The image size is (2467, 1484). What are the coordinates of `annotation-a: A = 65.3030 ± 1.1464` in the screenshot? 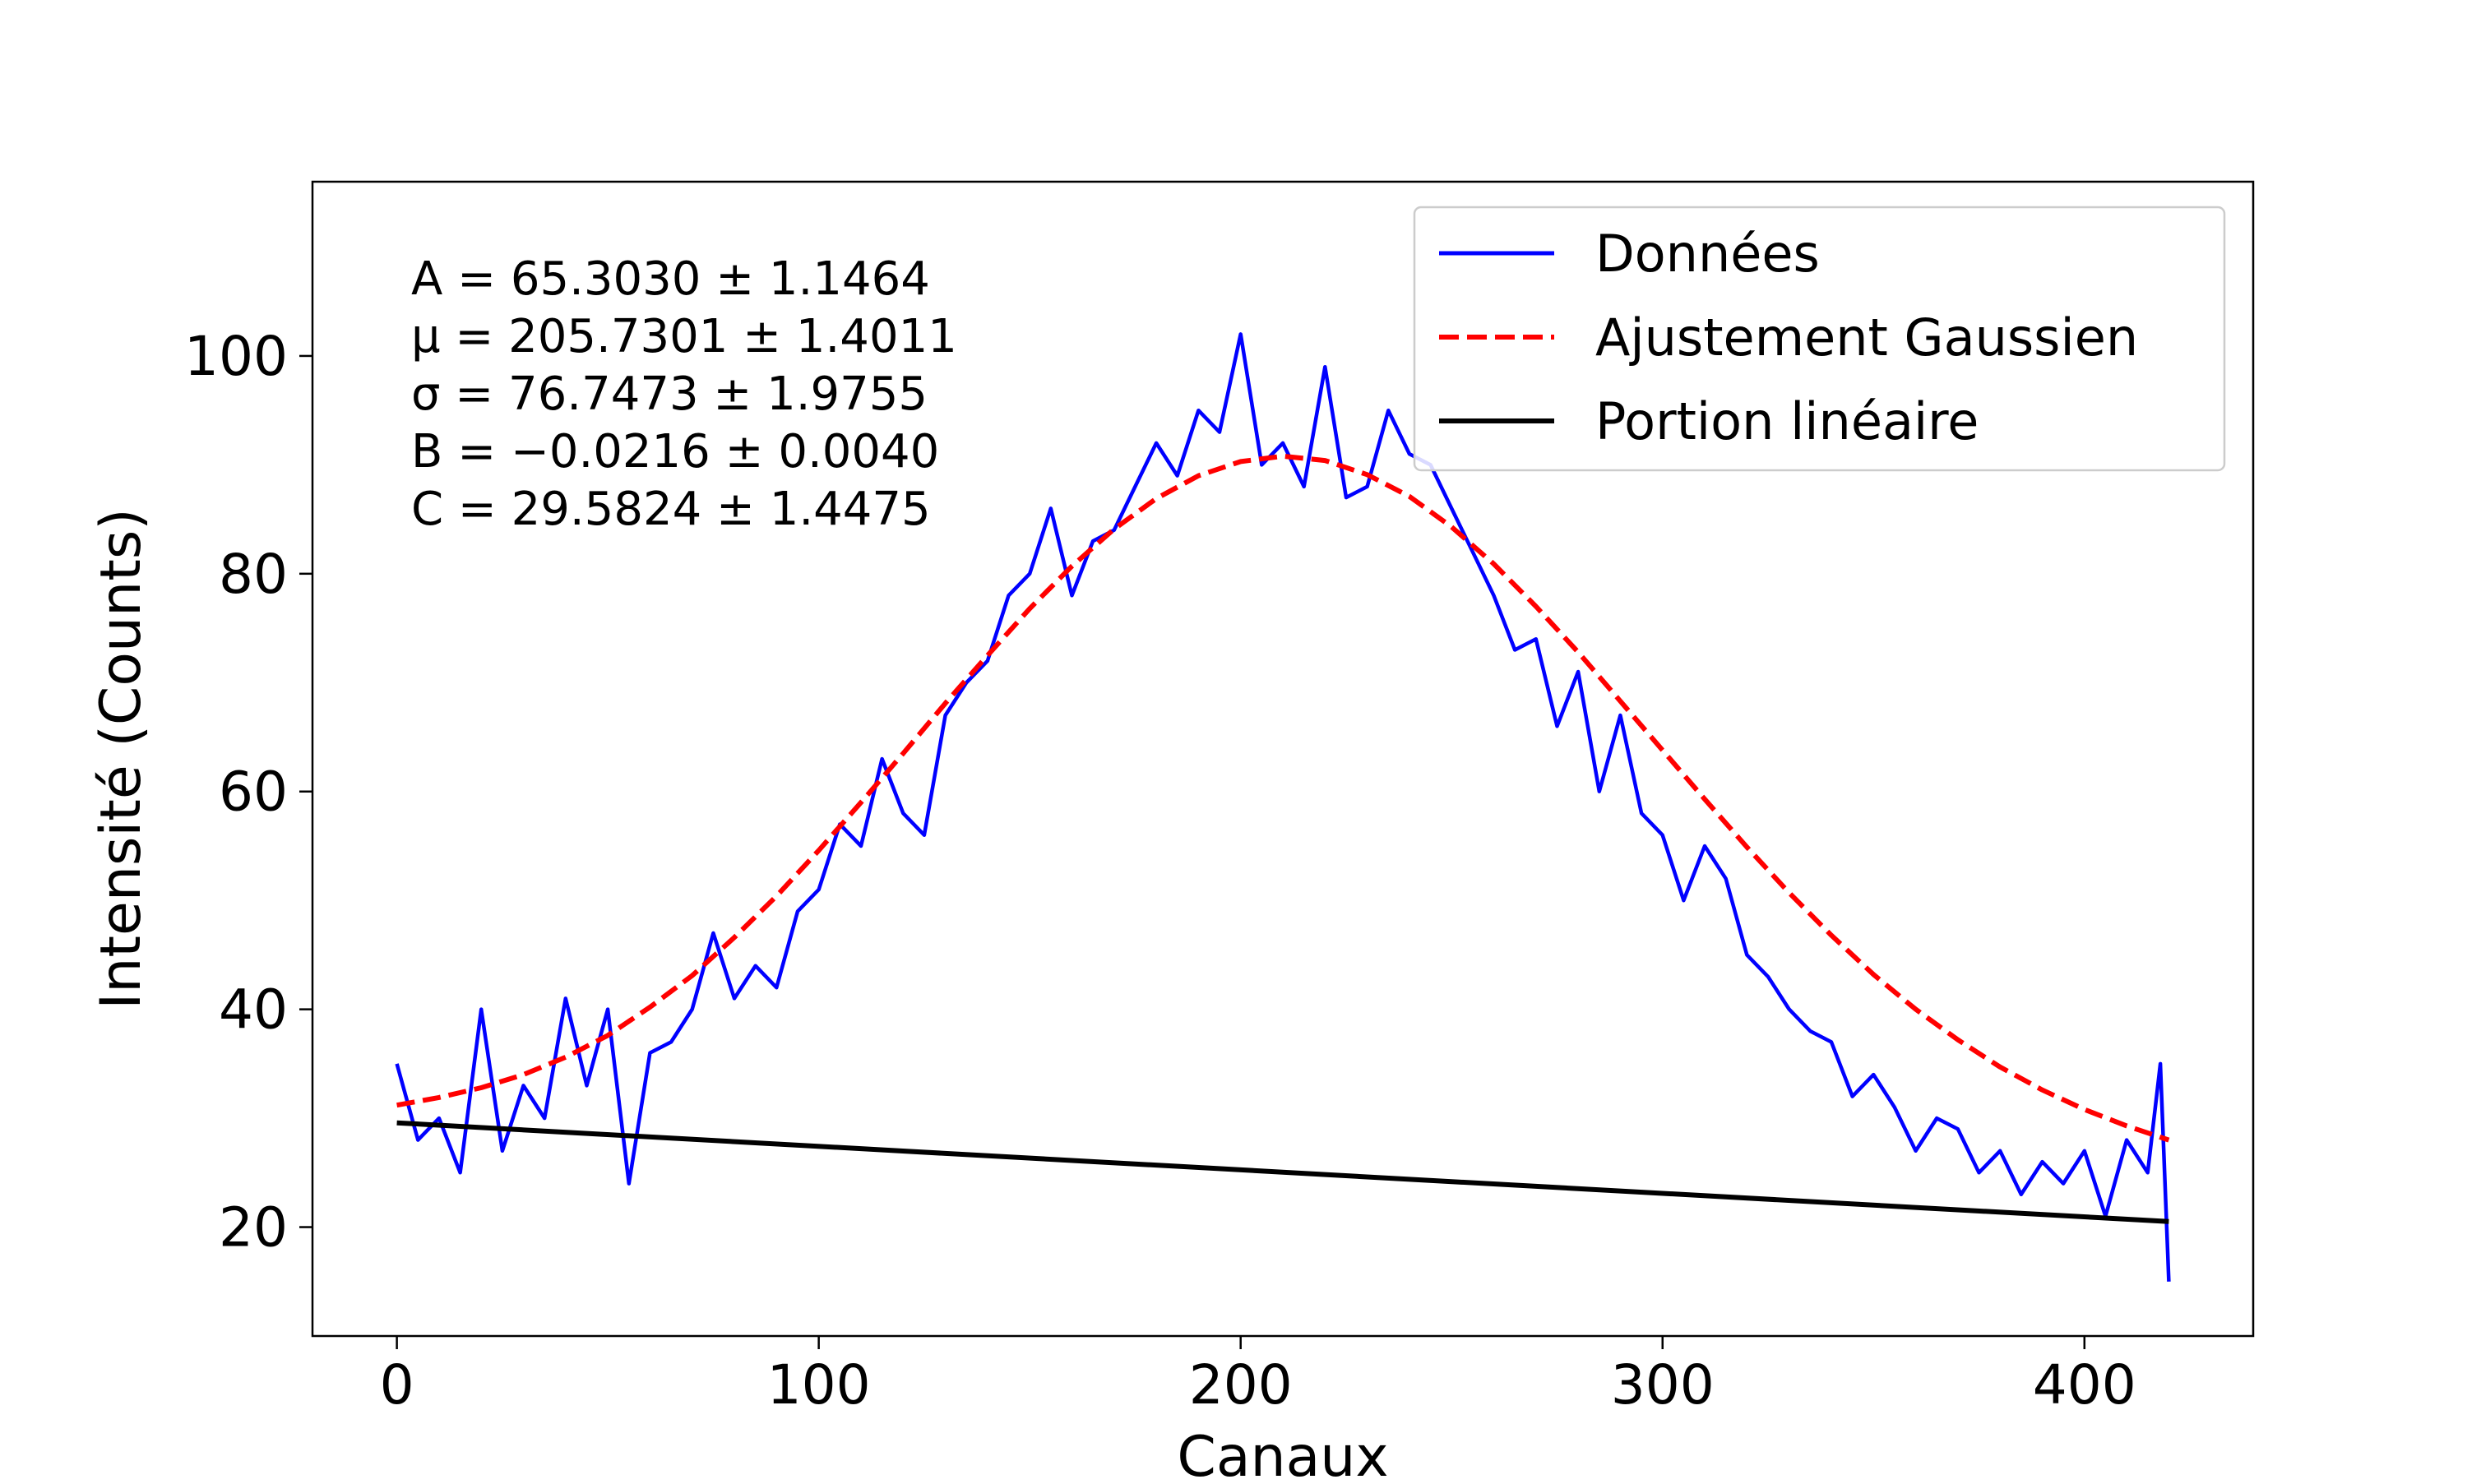 It's located at (671, 279).